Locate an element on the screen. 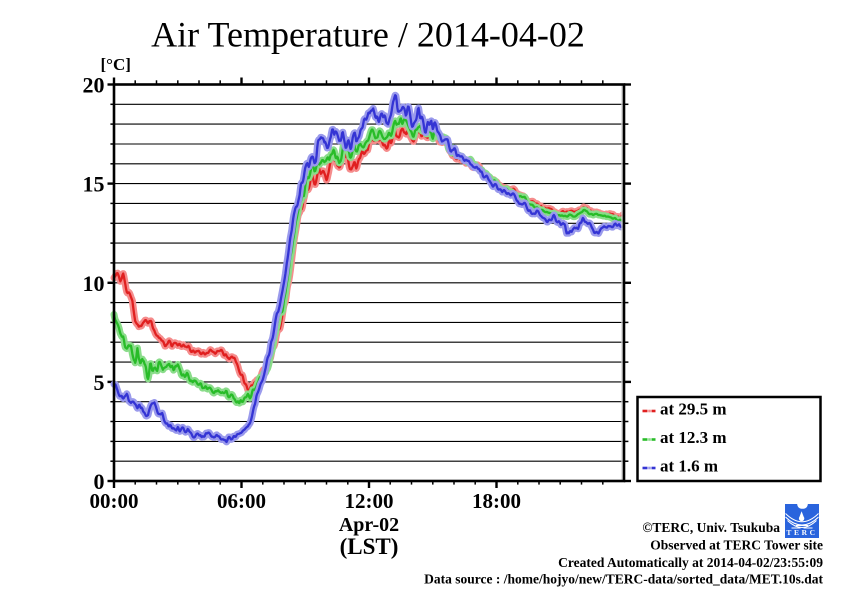 This screenshot has height=595, width=842. svg-text: 15 is located at coordinates (94, 184).